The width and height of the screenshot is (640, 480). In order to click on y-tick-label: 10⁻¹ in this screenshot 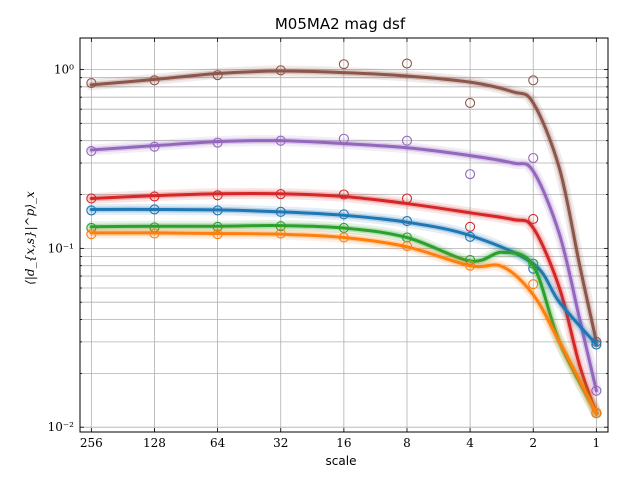, I will do `click(61, 248)`.